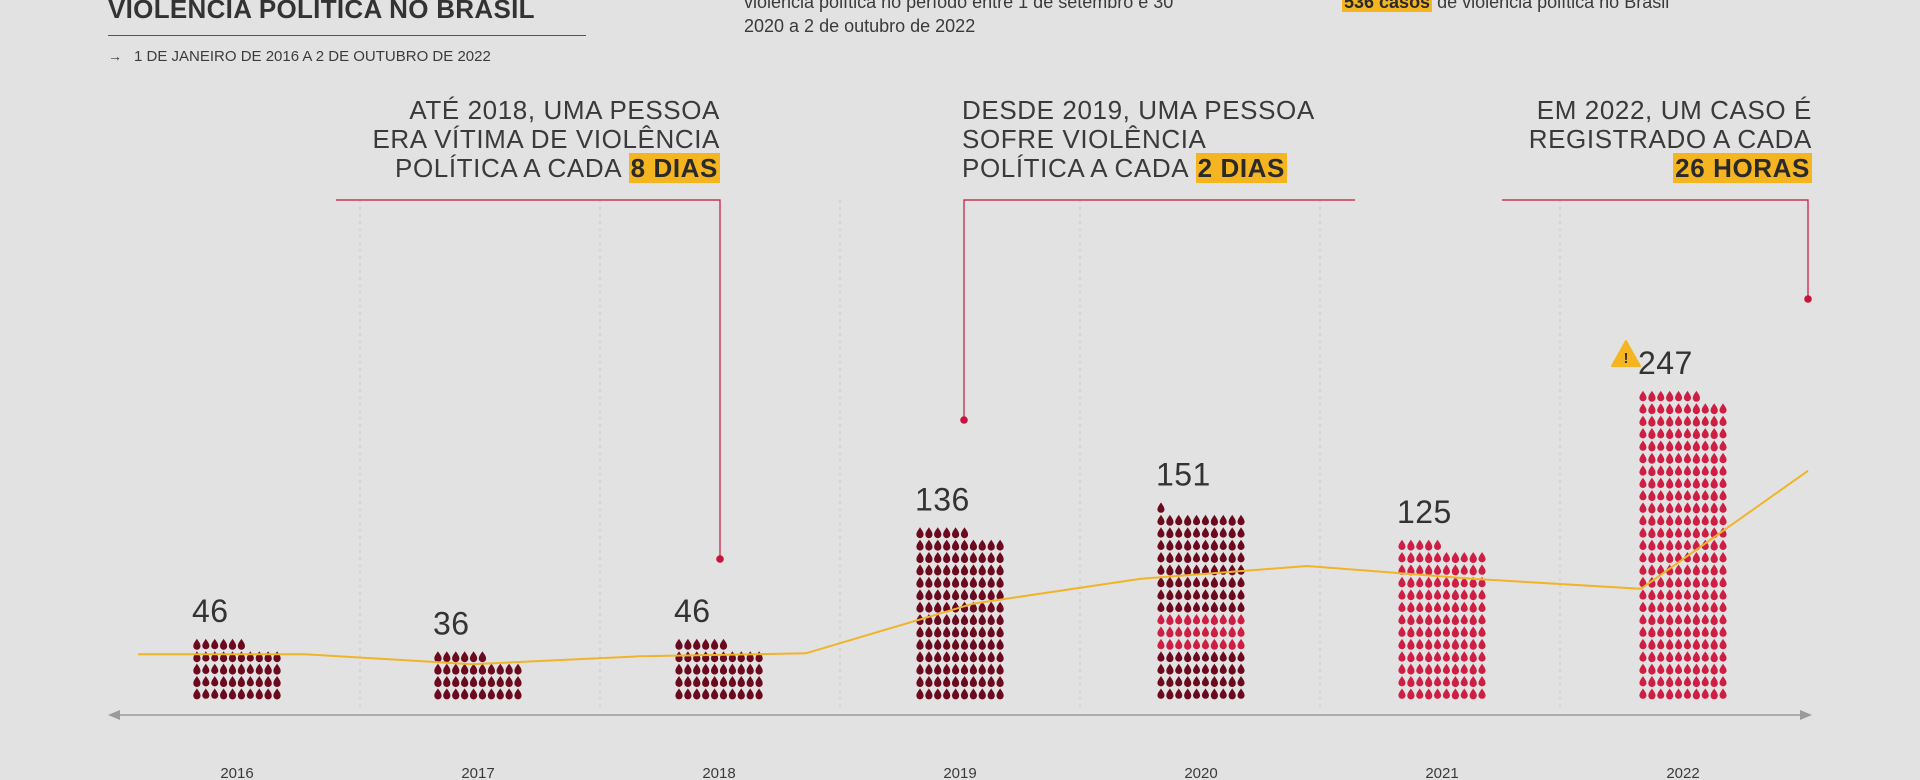 This screenshot has height=780, width=1920. Describe the element at coordinates (1682, 772) in the screenshot. I see `x-tick-label: 2022` at that location.